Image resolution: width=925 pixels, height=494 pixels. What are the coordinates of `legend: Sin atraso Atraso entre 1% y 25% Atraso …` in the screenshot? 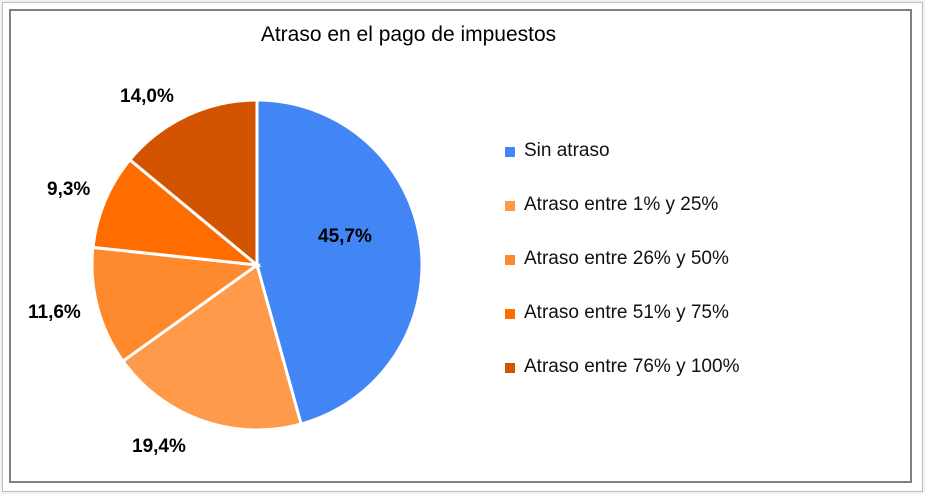 It's located at (622, 275).